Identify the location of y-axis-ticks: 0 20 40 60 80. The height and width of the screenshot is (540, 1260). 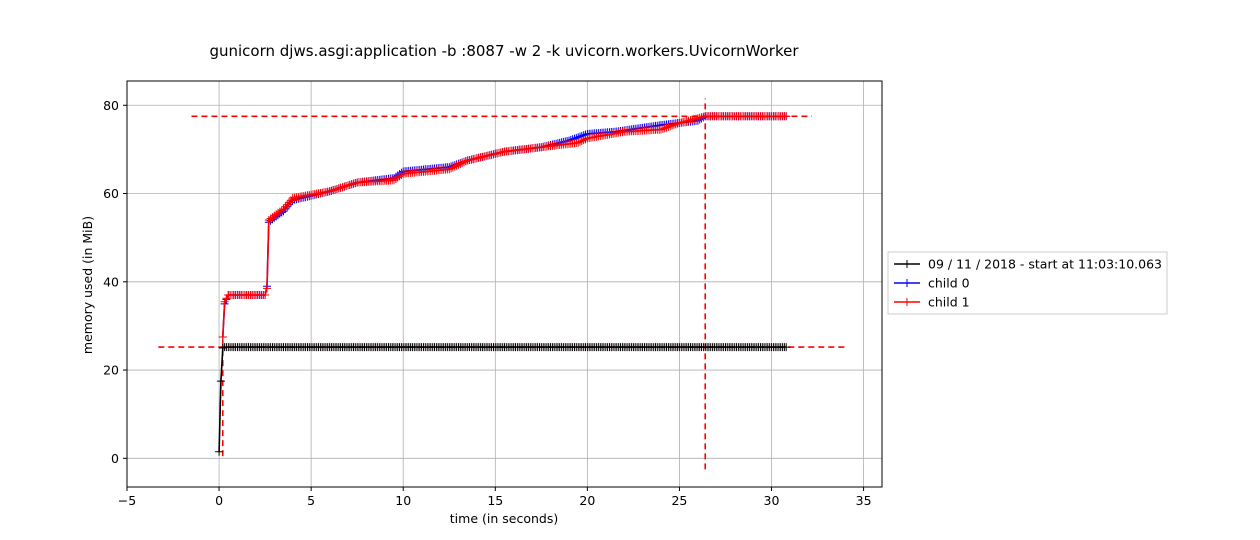
(115, 282).